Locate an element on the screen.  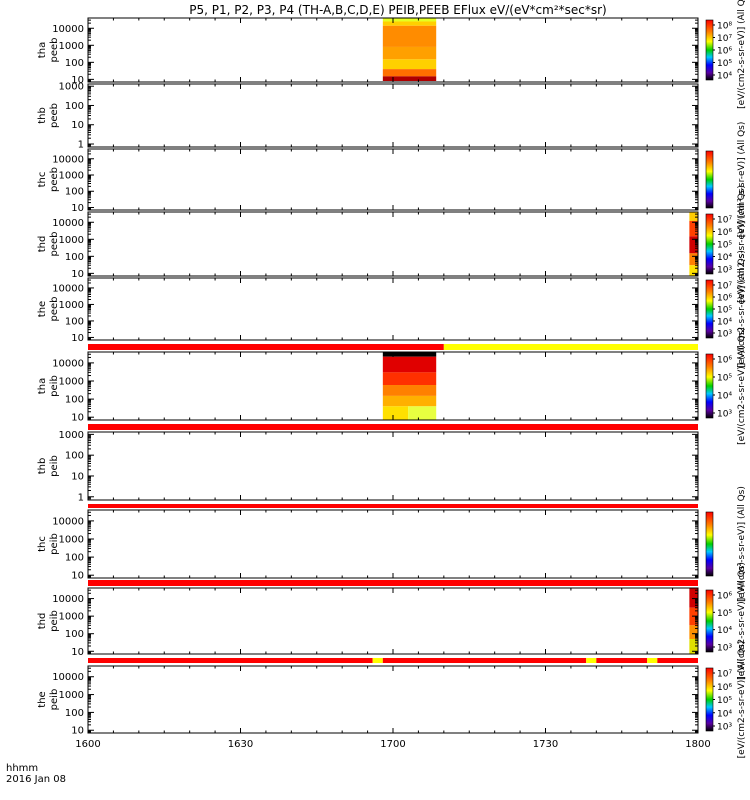
time-axis-corner-label-2: 2016 Jan 08 is located at coordinates (36, 779).